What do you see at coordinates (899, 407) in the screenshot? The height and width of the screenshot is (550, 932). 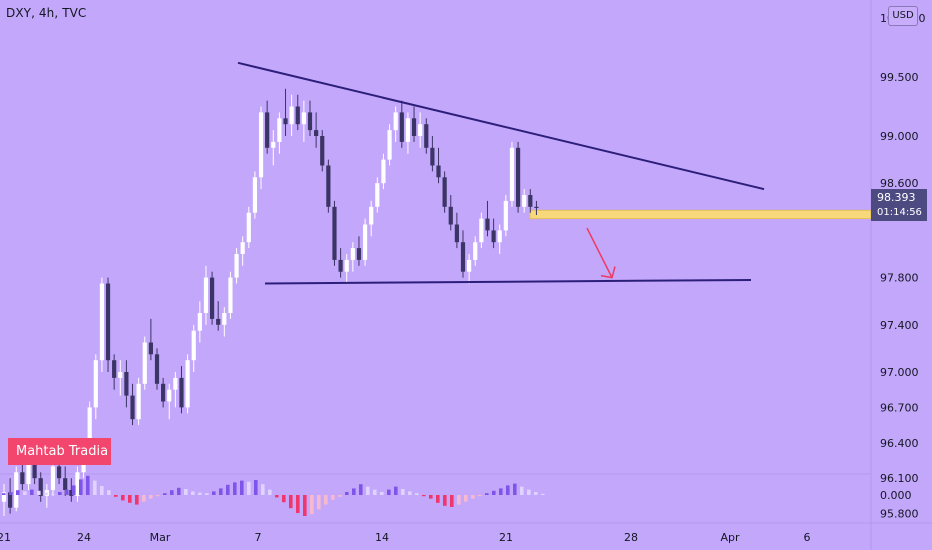 I see `price-tick-label: 96.700` at bounding box center [899, 407].